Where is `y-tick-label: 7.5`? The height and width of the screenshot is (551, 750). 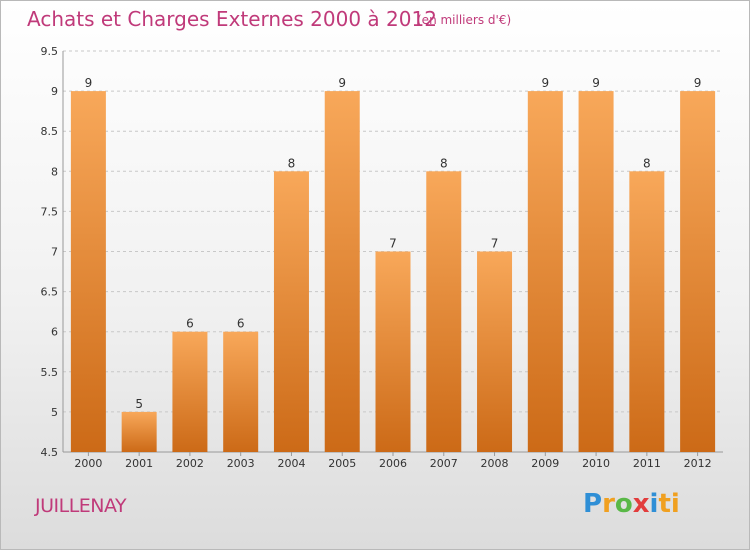
y-tick-label: 7.5 is located at coordinates (50, 211).